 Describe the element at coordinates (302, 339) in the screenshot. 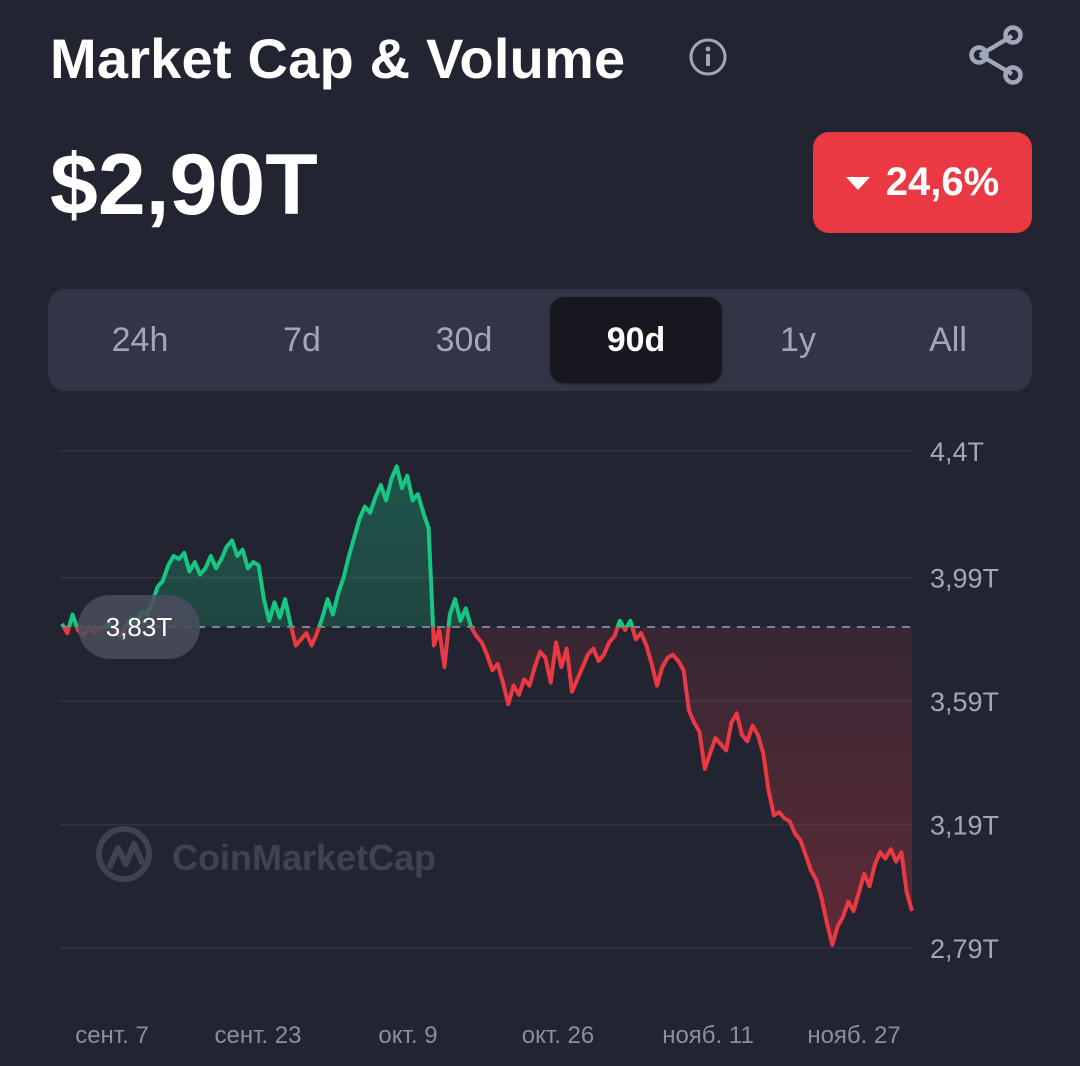

I see `tab-7d: 7d` at that location.